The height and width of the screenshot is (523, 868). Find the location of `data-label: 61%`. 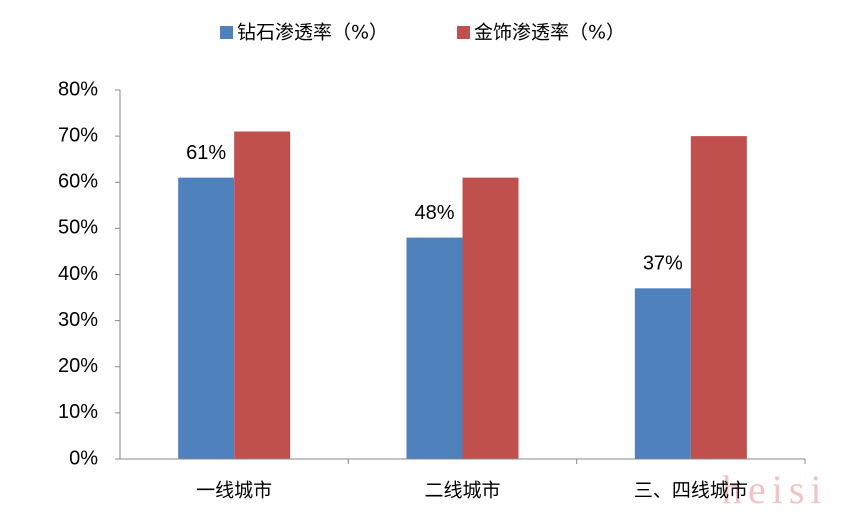

data-label: 61% is located at coordinates (206, 153).